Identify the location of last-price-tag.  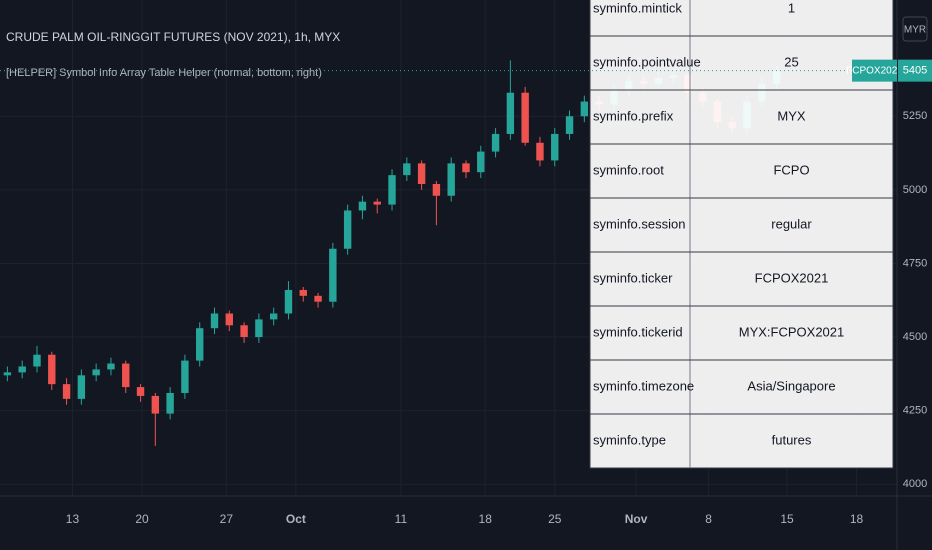
(915, 70).